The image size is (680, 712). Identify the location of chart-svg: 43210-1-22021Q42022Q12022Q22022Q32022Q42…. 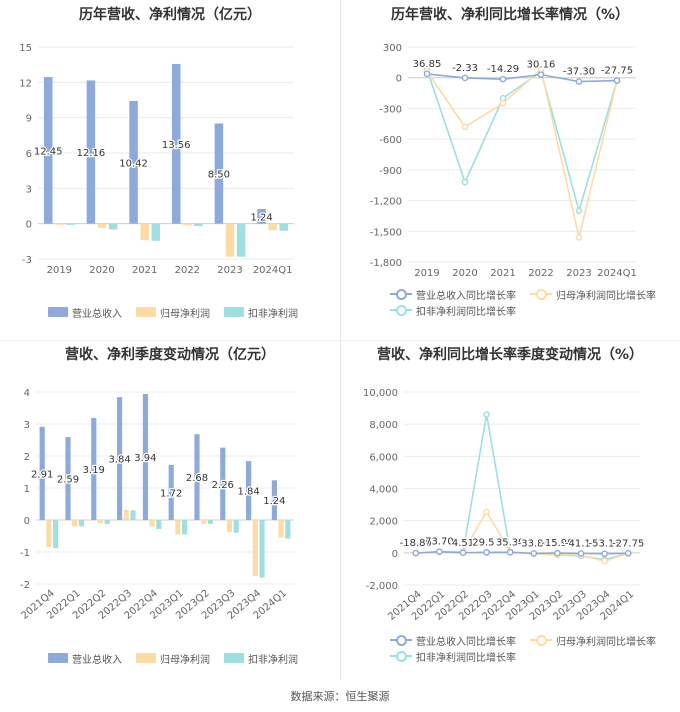
(156, 505).